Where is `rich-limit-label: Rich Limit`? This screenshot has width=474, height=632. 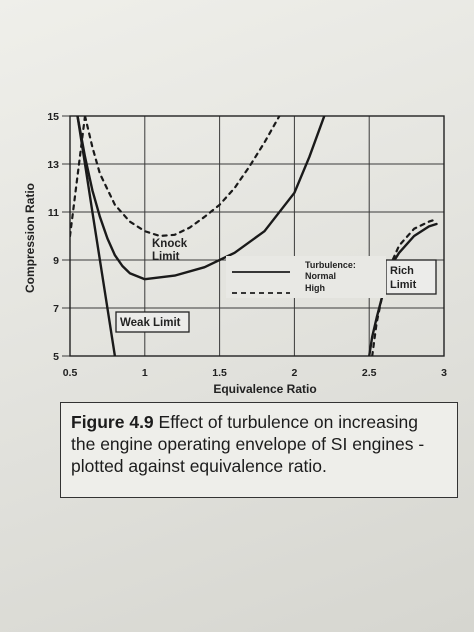 rich-limit-label: Rich Limit is located at coordinates (403, 278).